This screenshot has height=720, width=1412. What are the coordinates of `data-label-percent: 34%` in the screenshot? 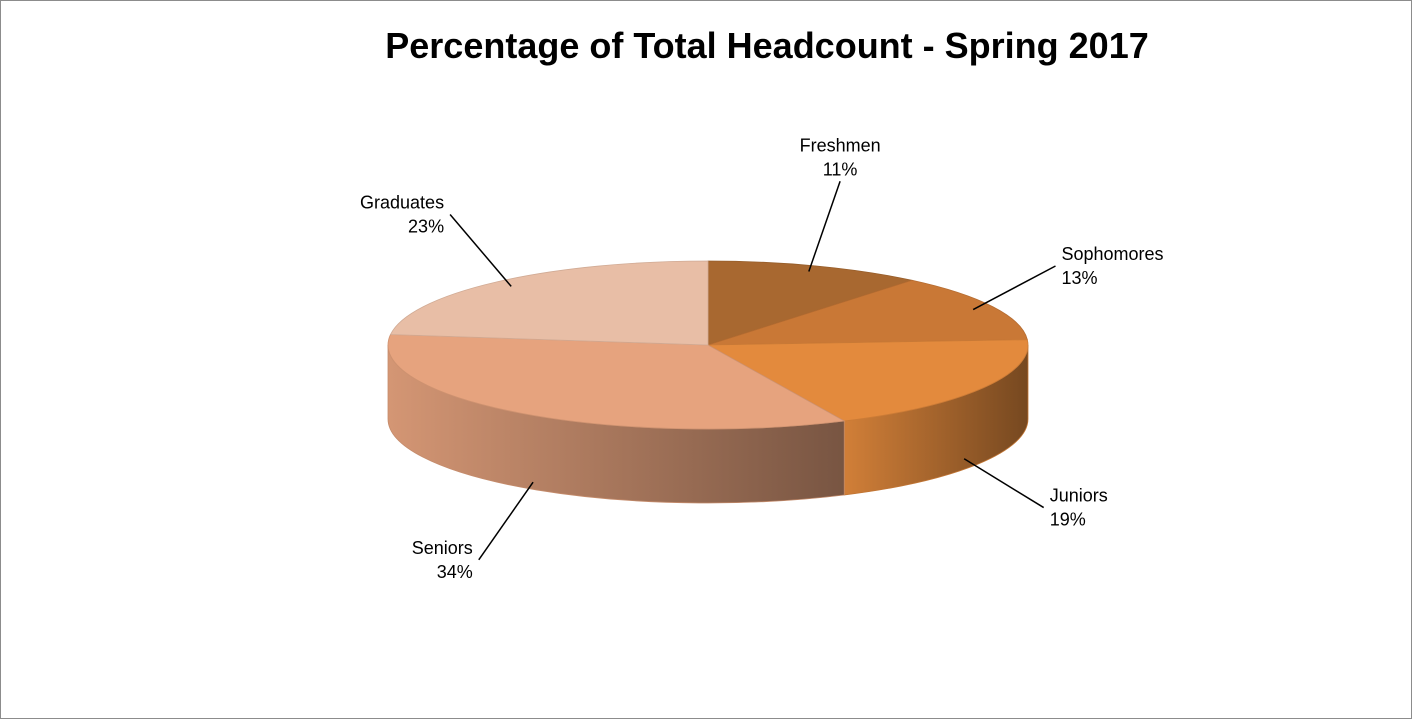 It's located at (455, 572).